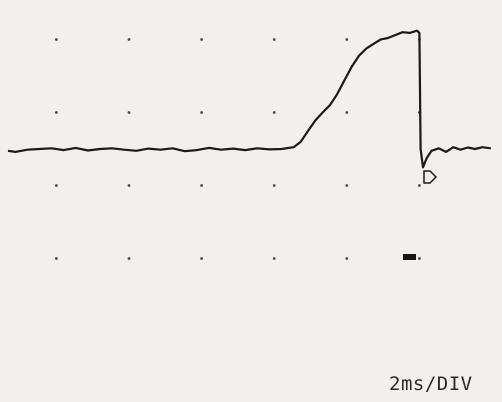 Image resolution: width=502 pixels, height=402 pixels. What do you see at coordinates (420, 215) in the screenshot?
I see `markers` at bounding box center [420, 215].